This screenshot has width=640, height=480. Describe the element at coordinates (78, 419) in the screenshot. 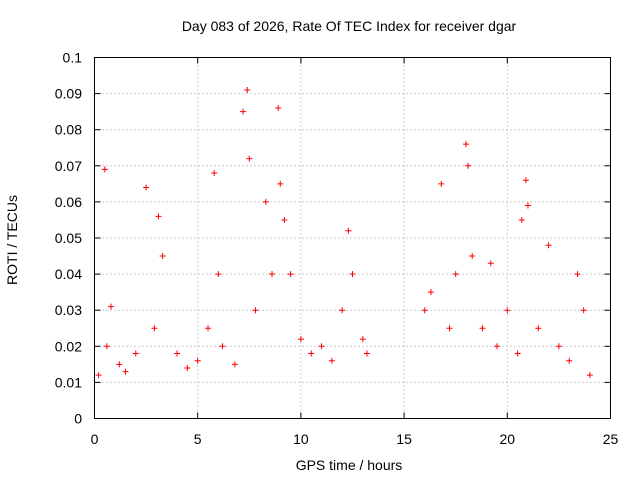

I see `y-tick-label: 0` at that location.